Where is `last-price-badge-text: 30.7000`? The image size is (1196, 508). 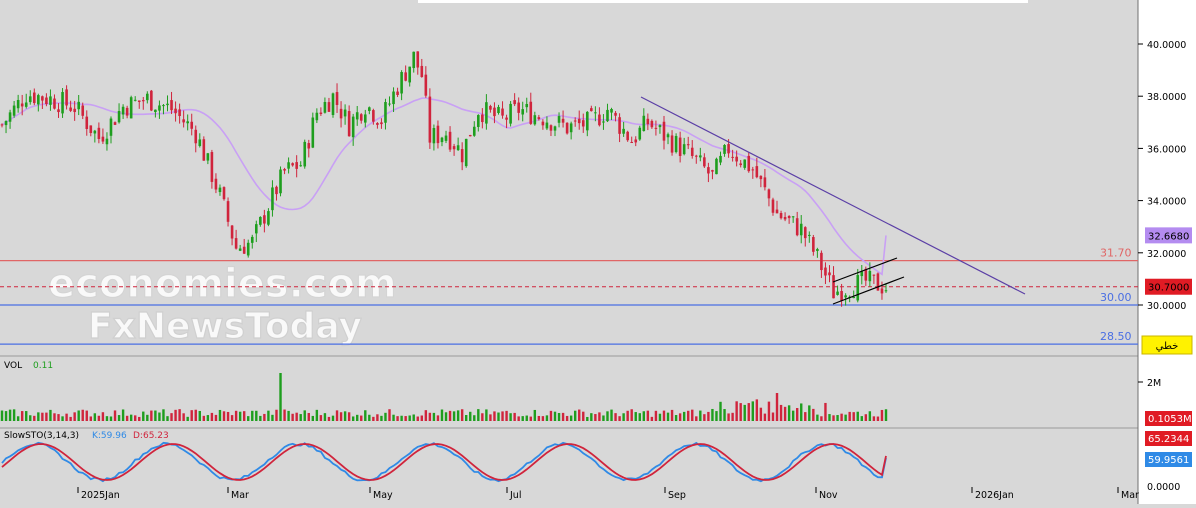
last-price-badge-text: 30.7000 is located at coordinates (1168, 288).